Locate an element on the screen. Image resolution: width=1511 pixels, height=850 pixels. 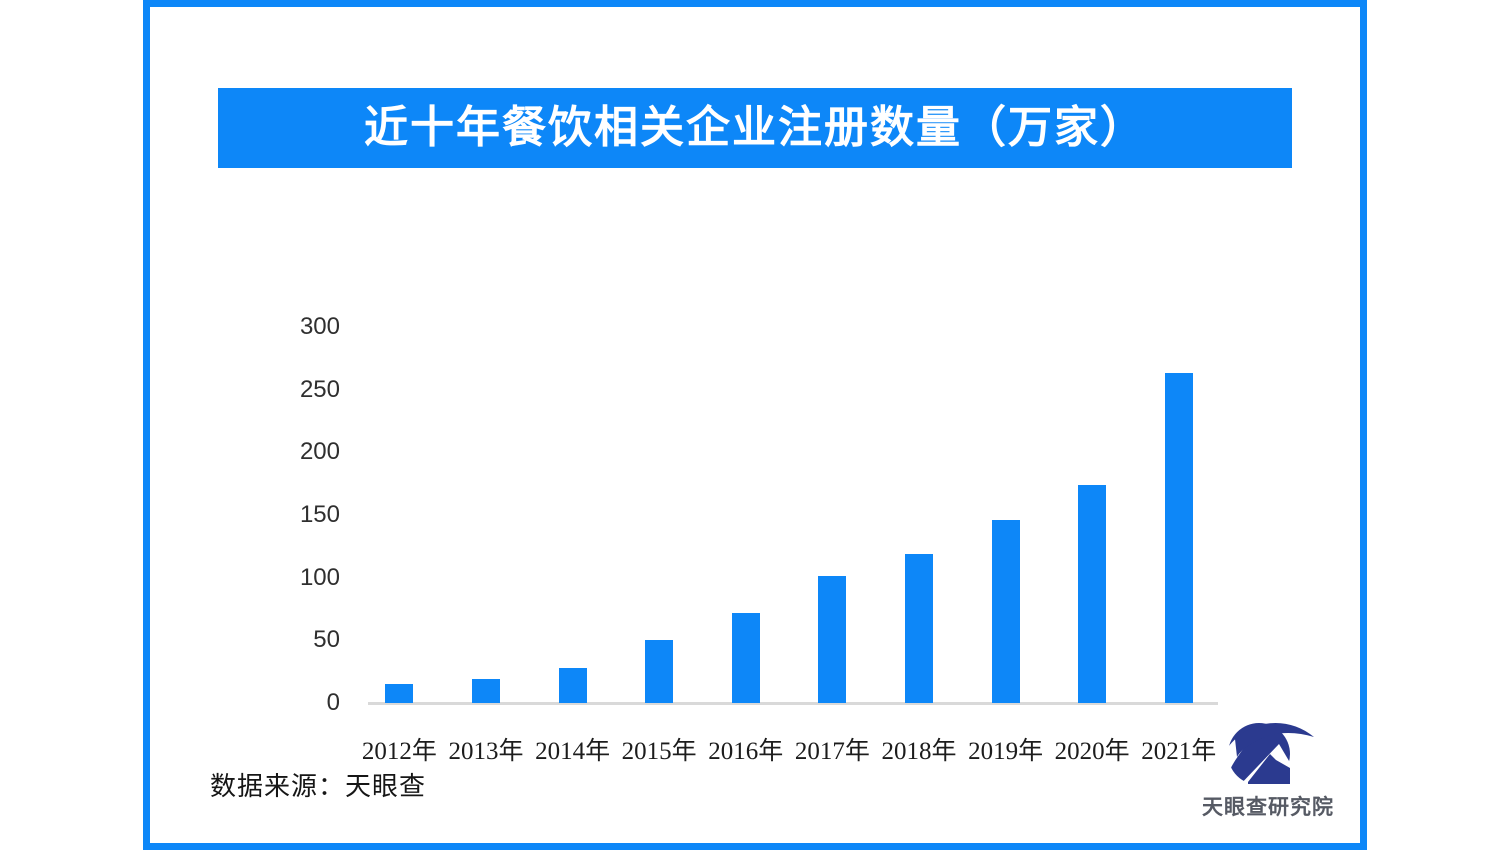
logo-label: 天眼查研究院 is located at coordinates (1268, 807).